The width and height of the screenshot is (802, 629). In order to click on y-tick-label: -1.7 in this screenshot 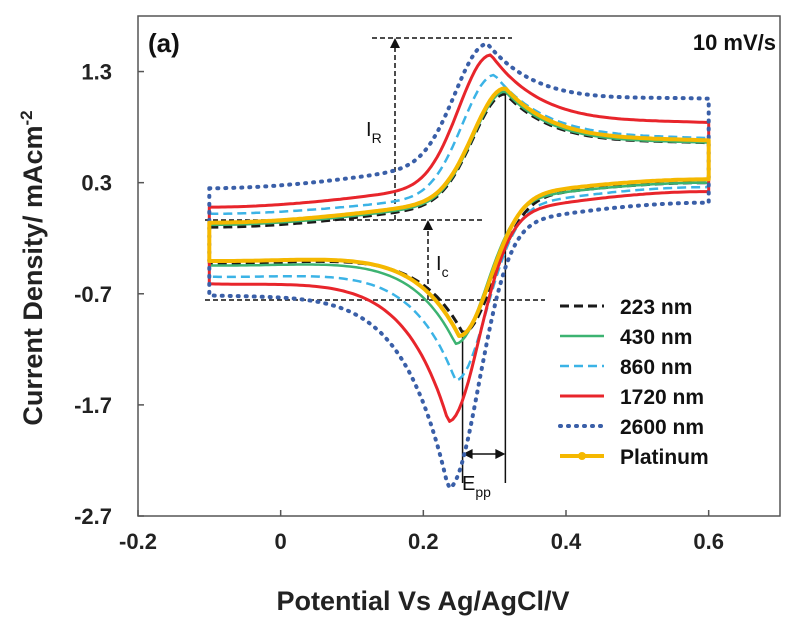, I will do `click(93, 405)`.